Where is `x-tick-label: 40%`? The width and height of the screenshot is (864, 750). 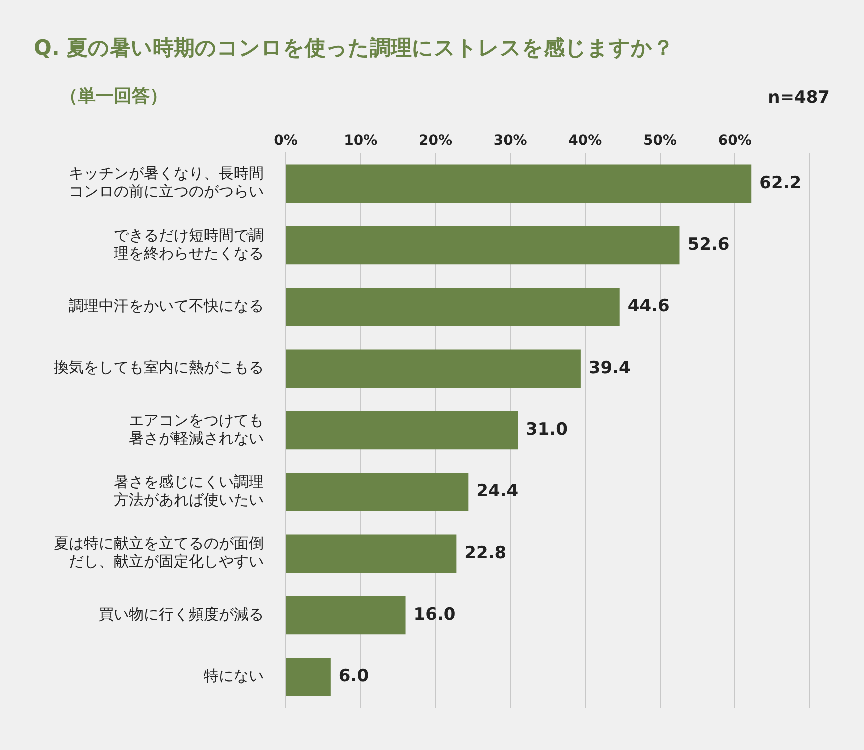
x-tick-label: 40% is located at coordinates (585, 141).